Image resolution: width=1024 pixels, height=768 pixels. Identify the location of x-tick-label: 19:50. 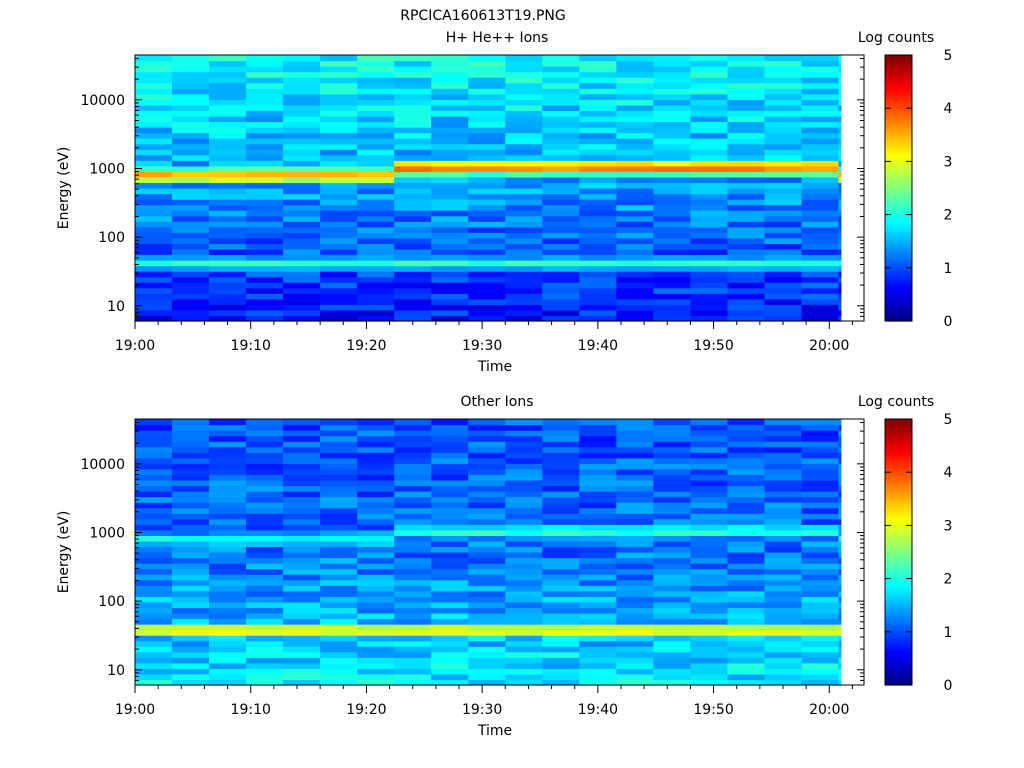
(713, 710).